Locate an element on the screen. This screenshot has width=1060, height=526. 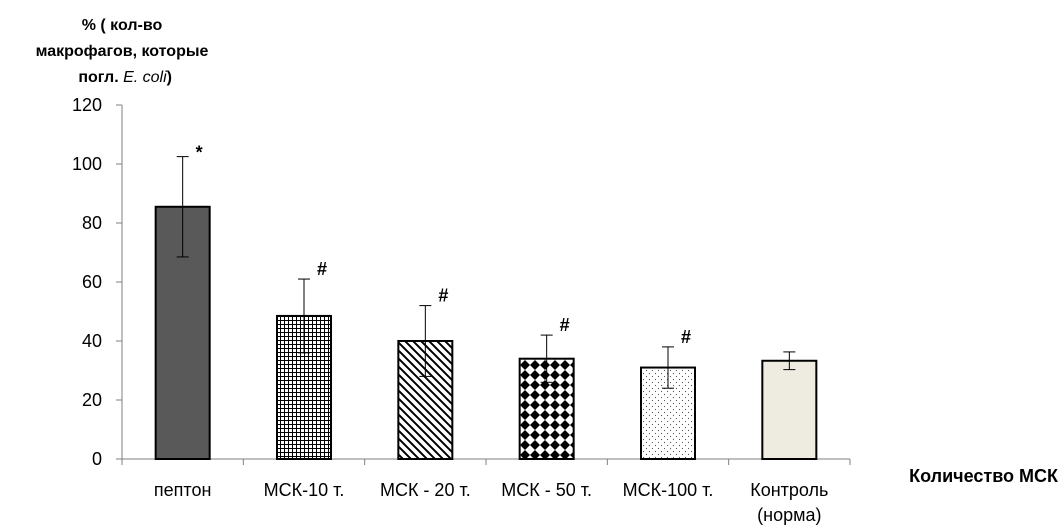
y-tick-label: 80 is located at coordinates (92, 223).